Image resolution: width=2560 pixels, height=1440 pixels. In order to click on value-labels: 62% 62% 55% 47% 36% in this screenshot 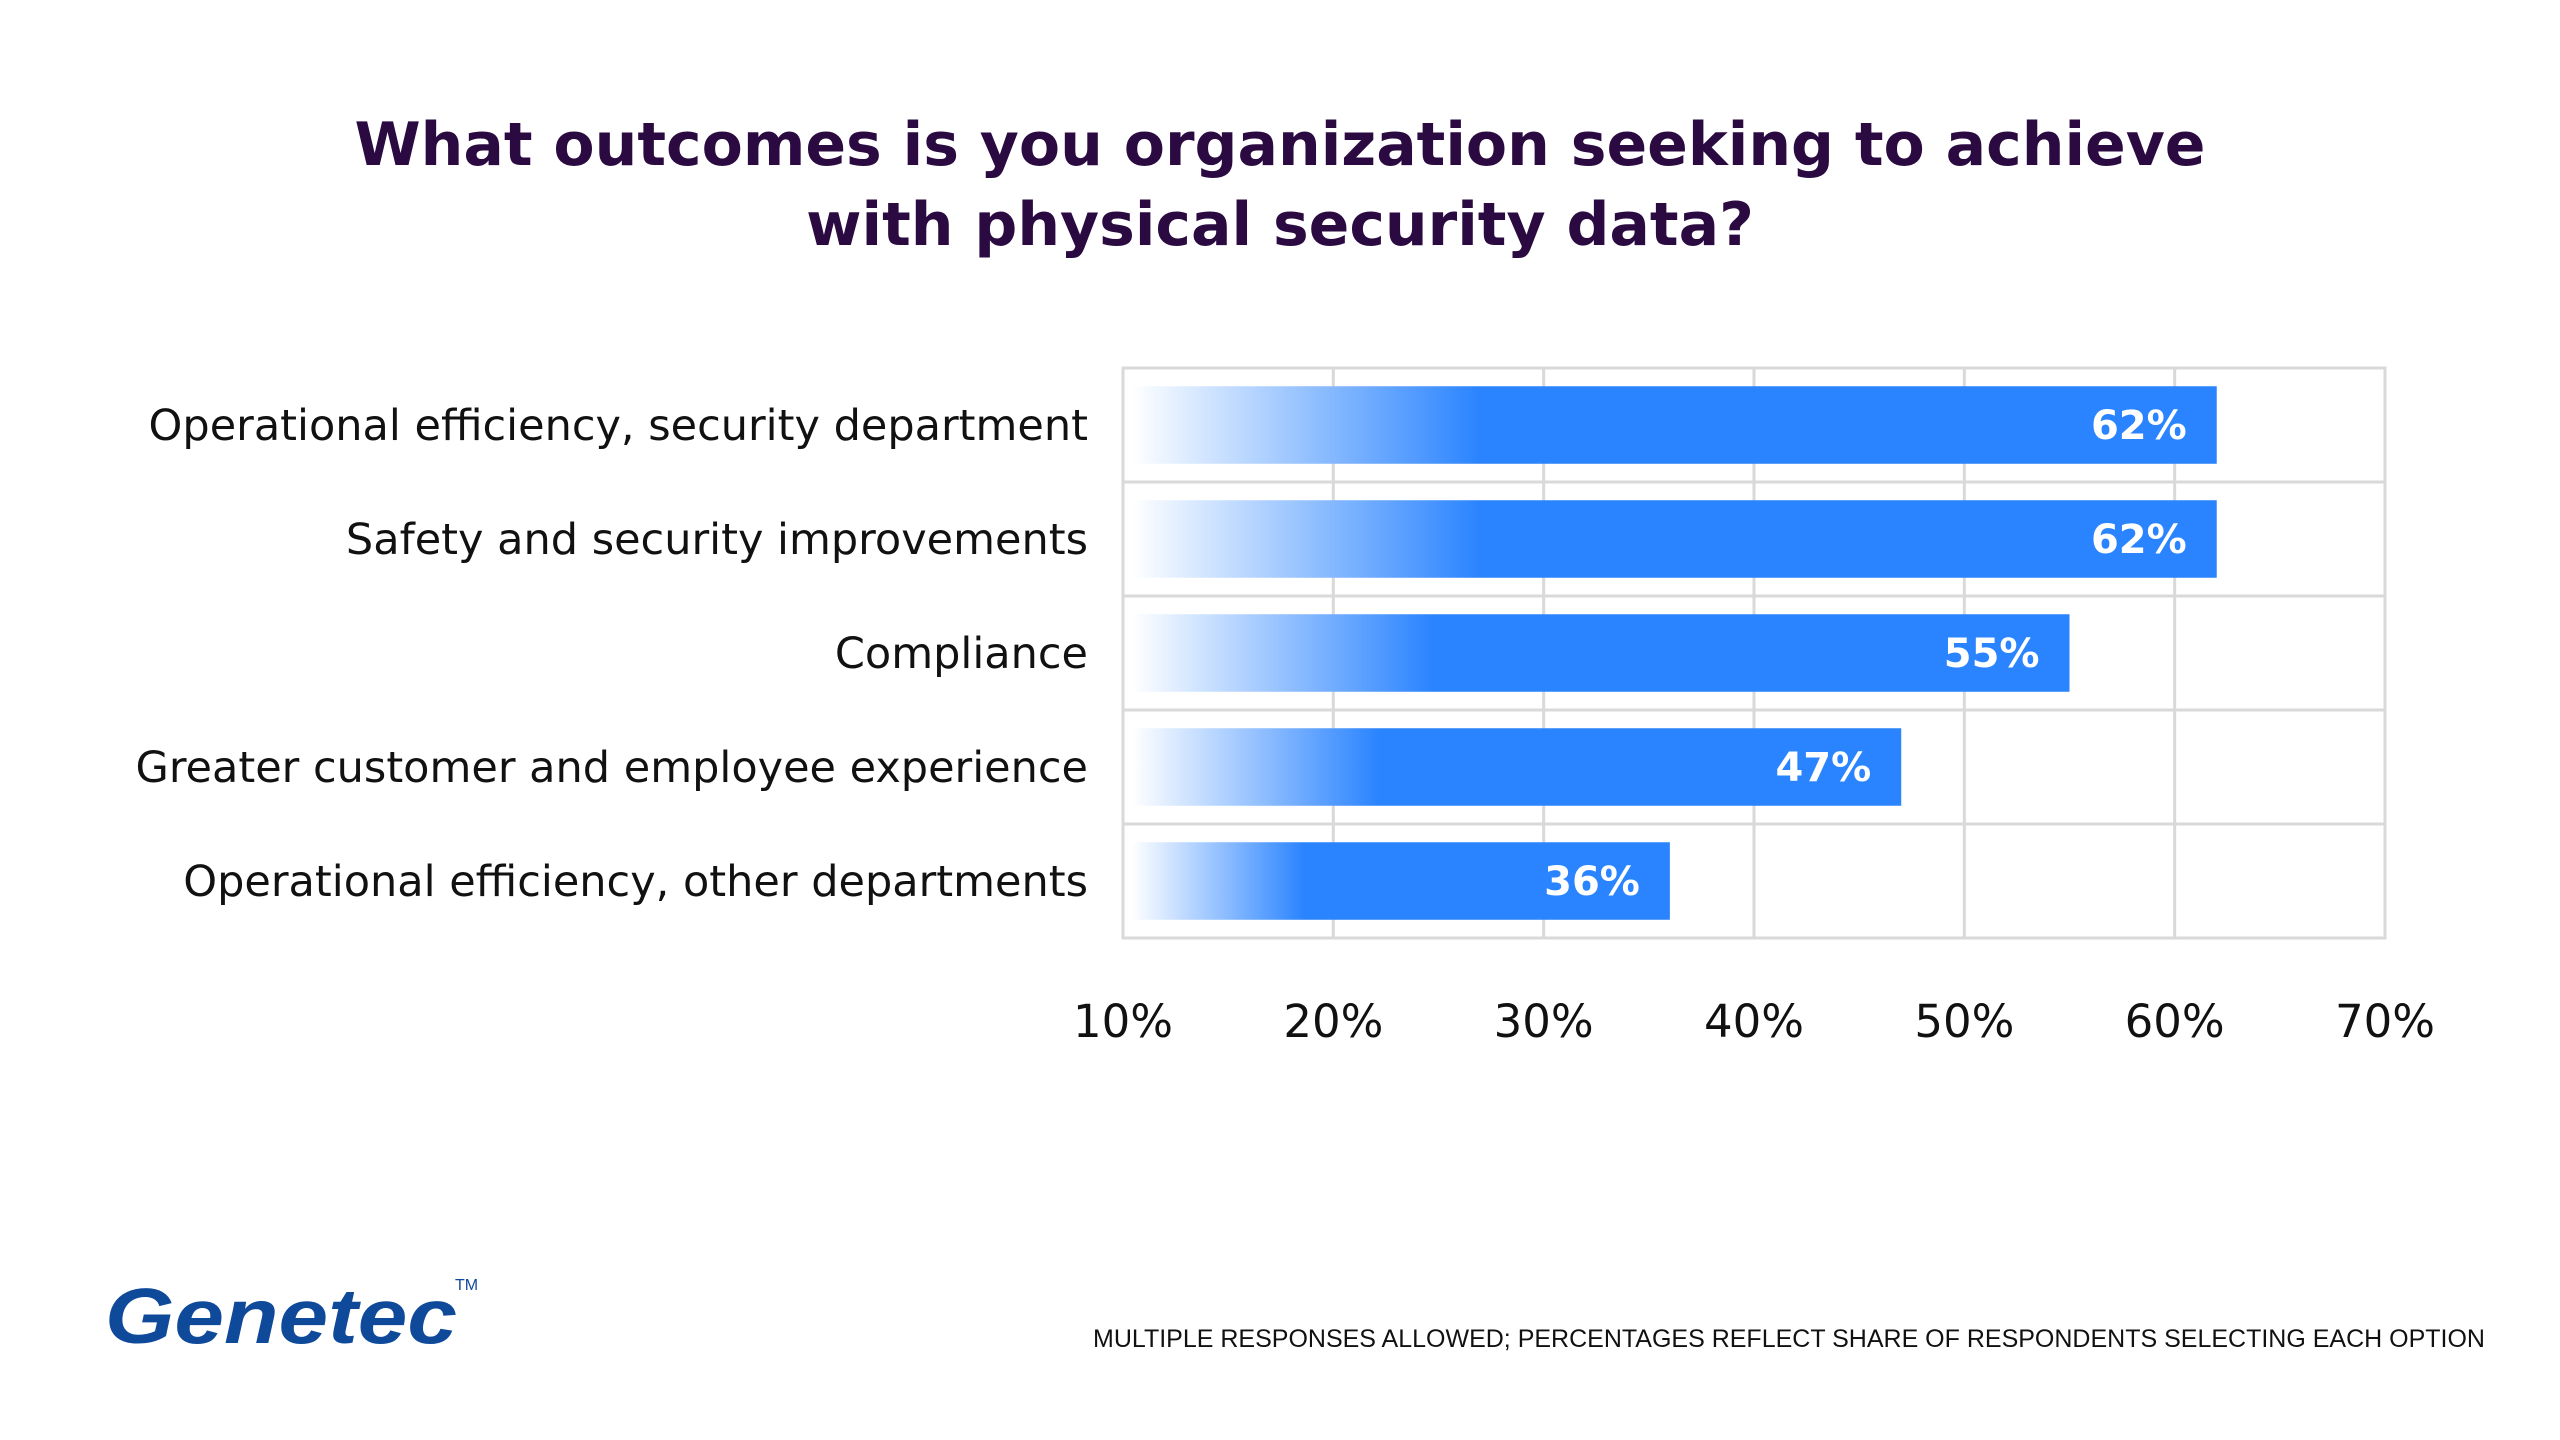, I will do `click(1865, 654)`.